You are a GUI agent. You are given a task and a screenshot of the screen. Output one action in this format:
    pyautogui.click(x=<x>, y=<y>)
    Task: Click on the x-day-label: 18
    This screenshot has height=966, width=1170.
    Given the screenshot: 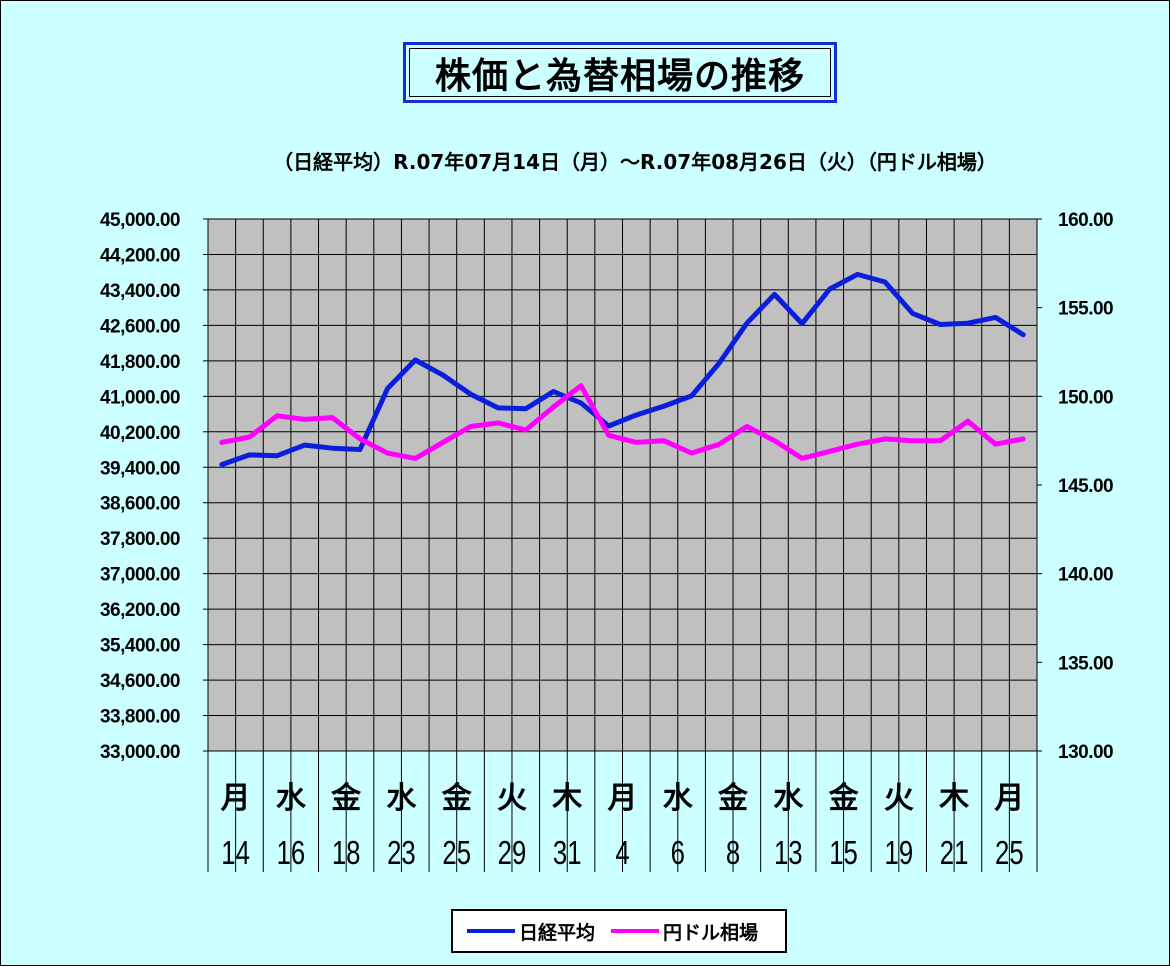 What is the action you would take?
    pyautogui.click(x=346, y=853)
    